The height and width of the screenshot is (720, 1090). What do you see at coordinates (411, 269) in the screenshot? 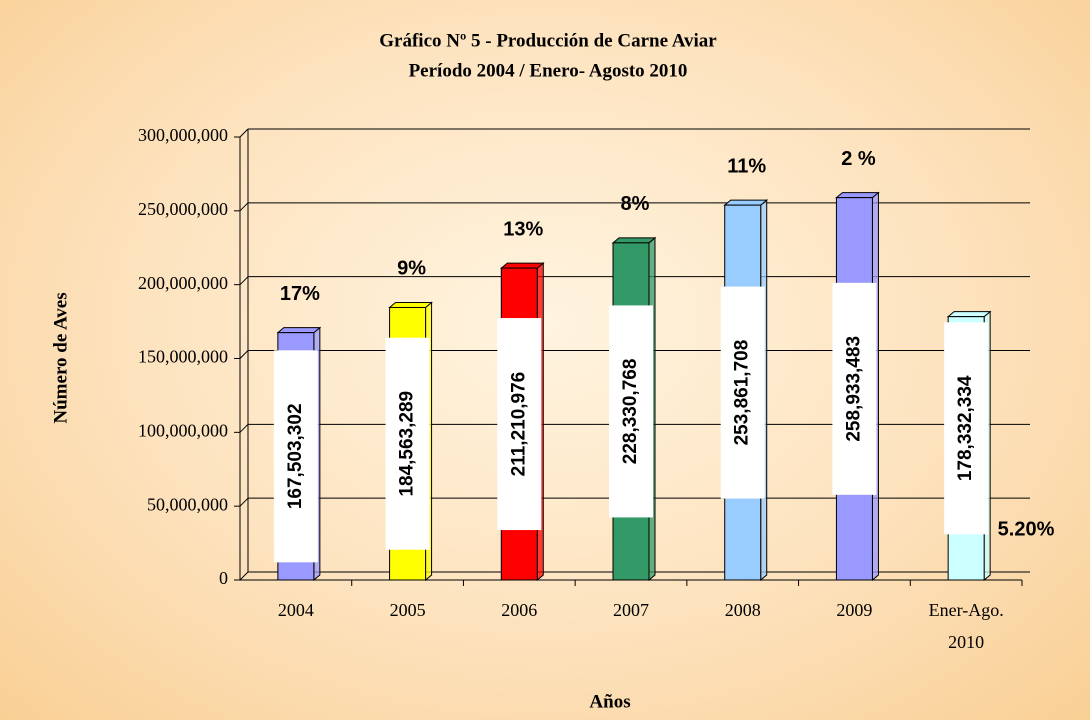
I see `annotation: 9%` at bounding box center [411, 269].